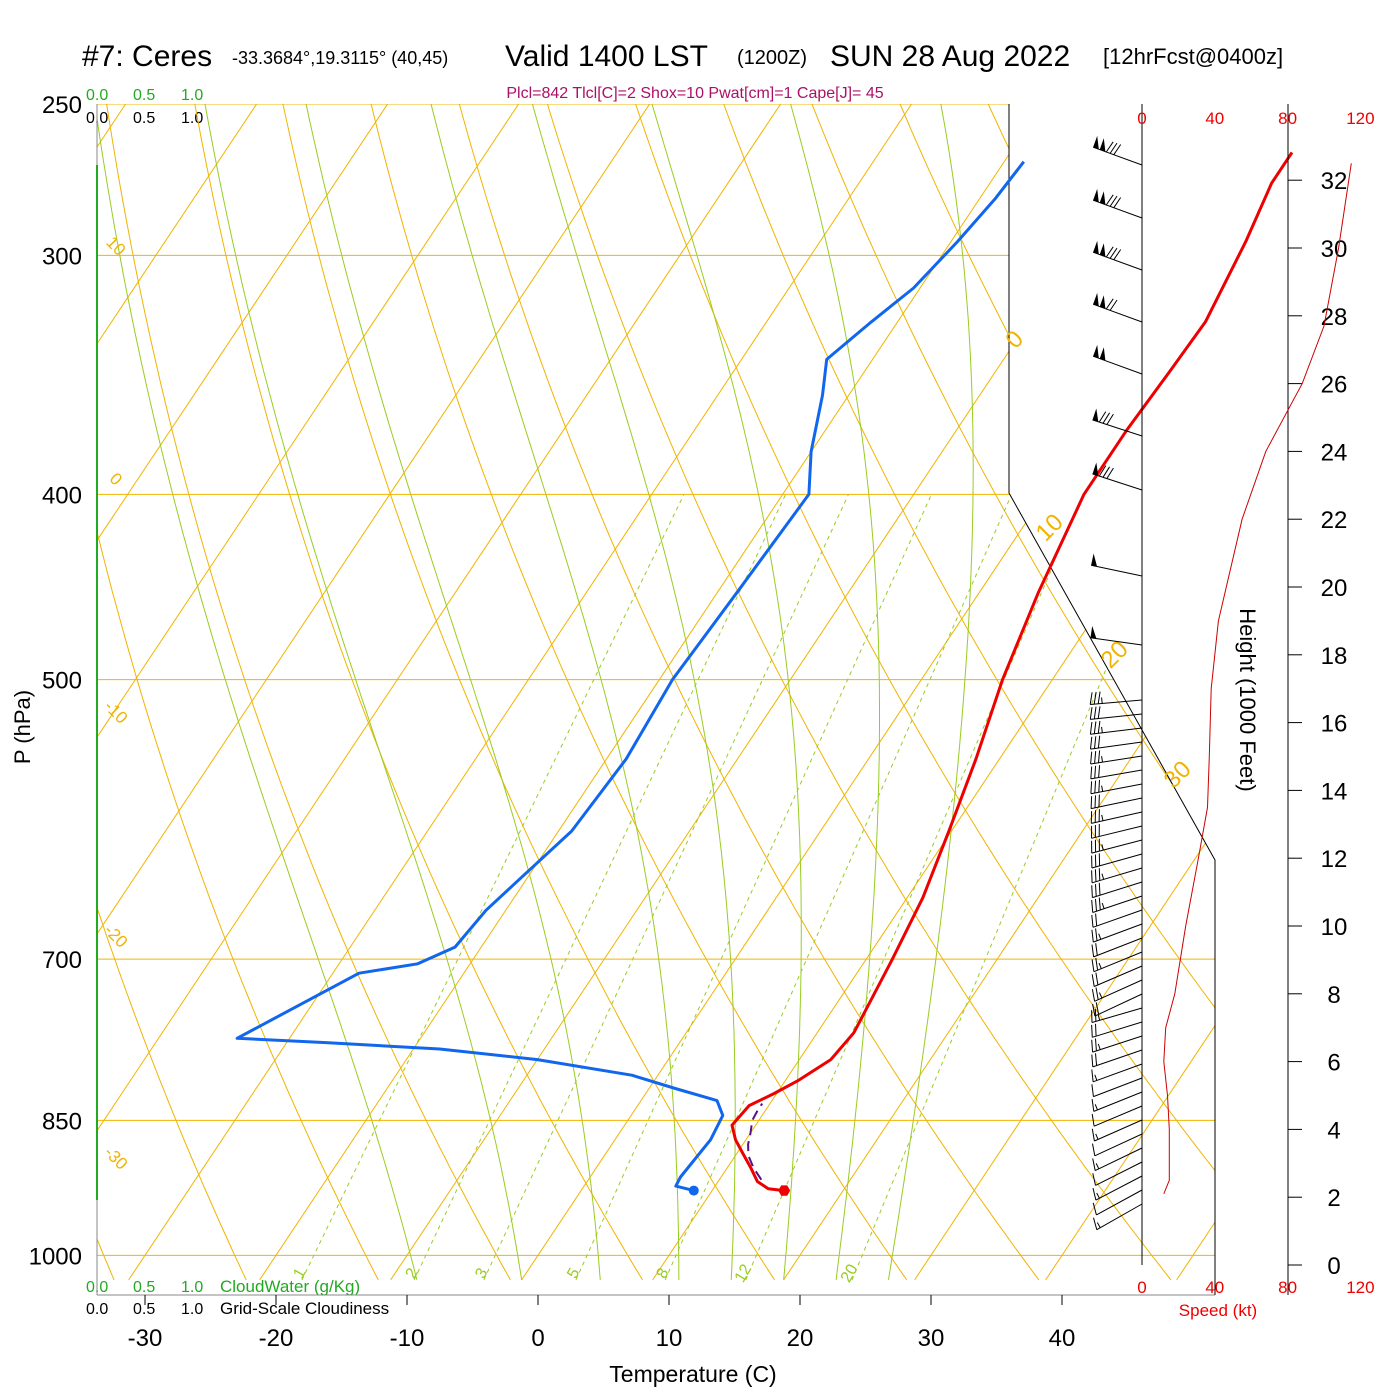 This screenshot has width=1400, height=1400. I want to click on zulu-time: (1200Z), so click(772, 58).